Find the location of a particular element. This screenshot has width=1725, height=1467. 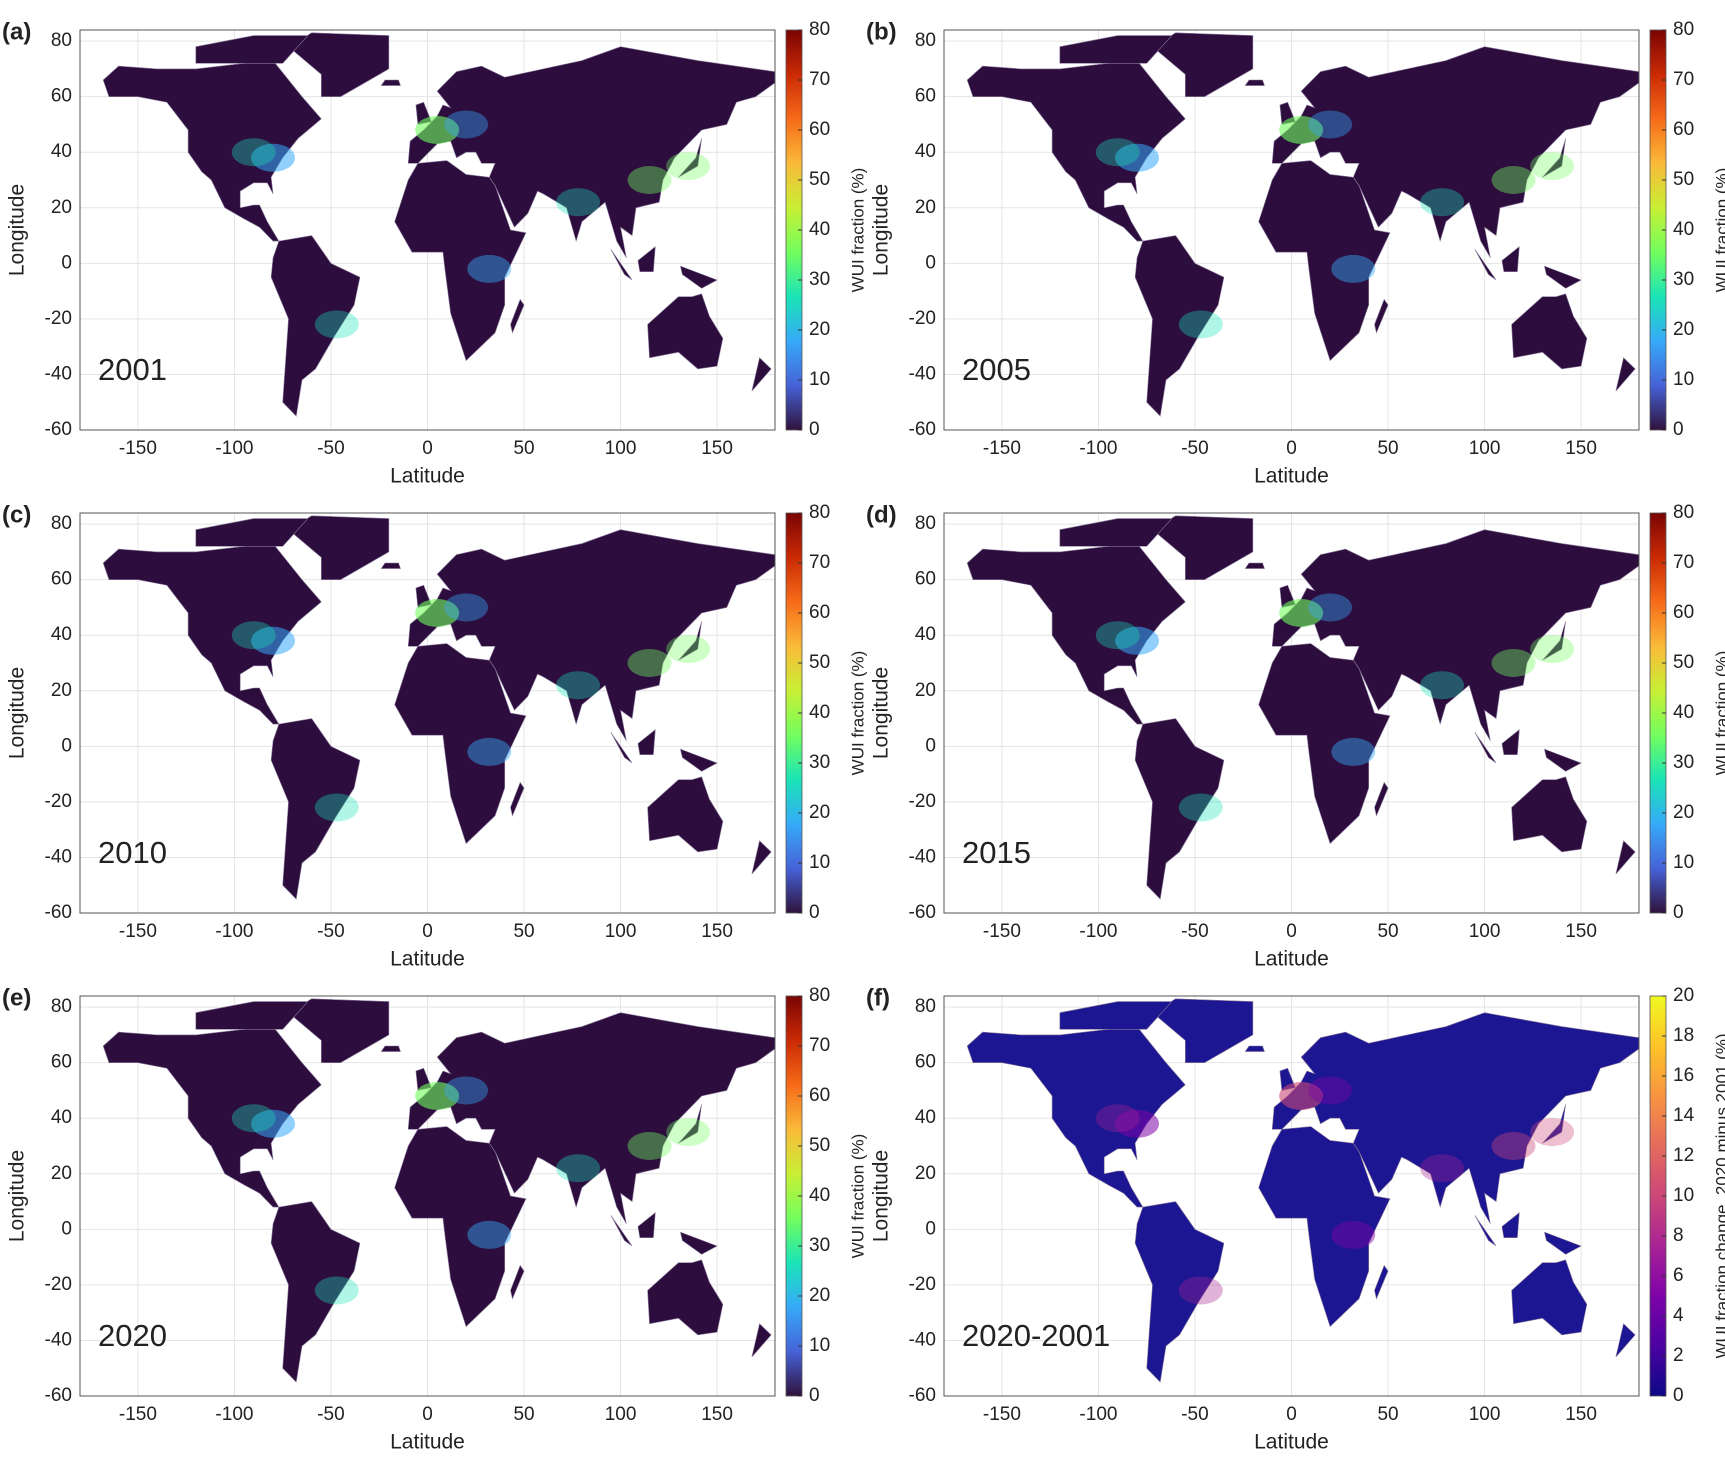

x-tick-label: -150 is located at coordinates (1002, 1414).